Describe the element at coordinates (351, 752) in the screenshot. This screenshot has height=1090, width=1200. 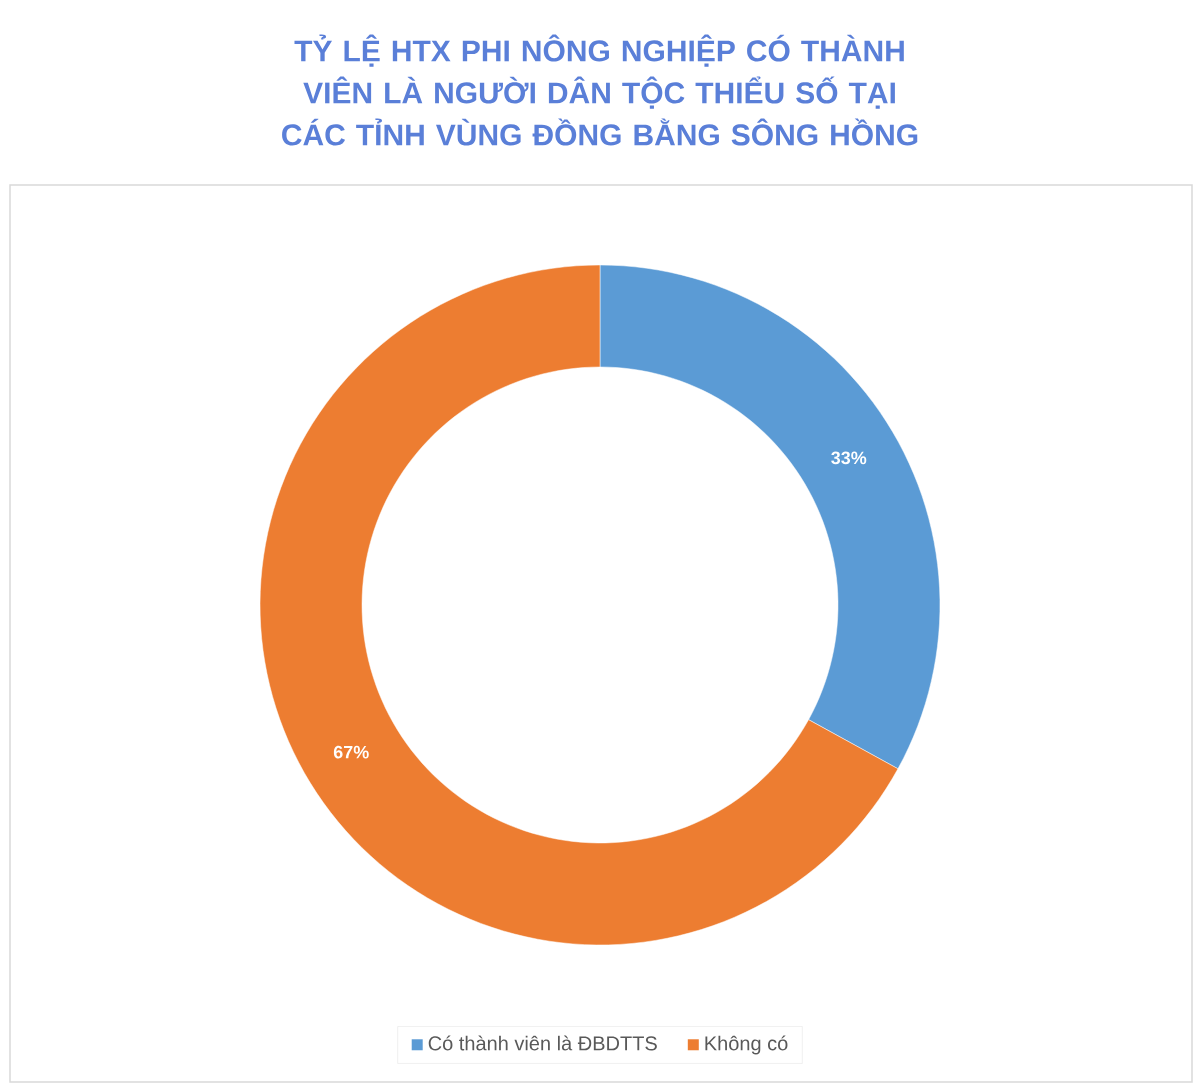
I see `data-label: 67%` at that location.